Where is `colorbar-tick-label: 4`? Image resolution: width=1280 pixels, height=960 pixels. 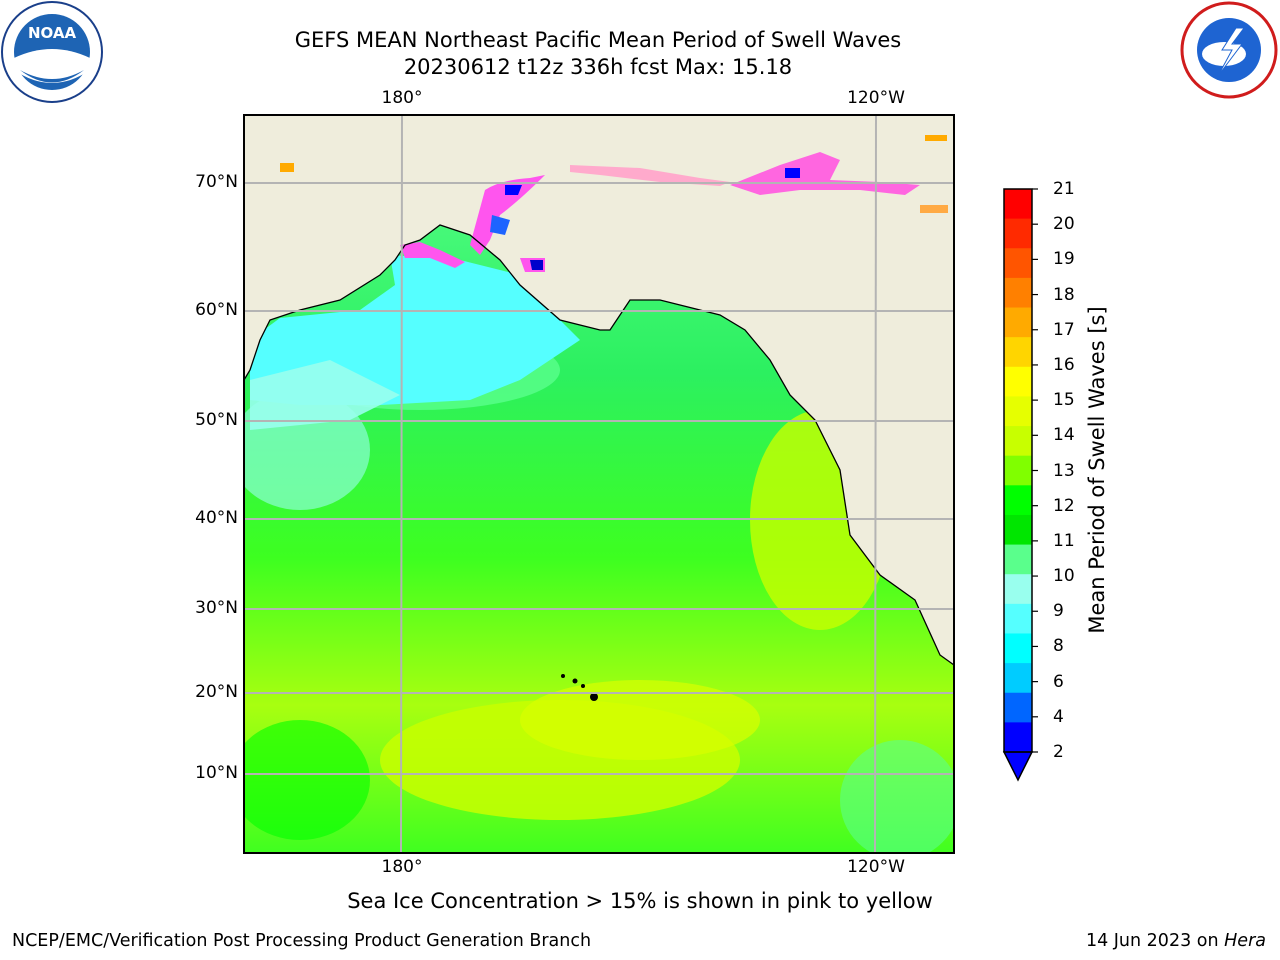 colorbar-tick-label: 4 is located at coordinates (1058, 716).